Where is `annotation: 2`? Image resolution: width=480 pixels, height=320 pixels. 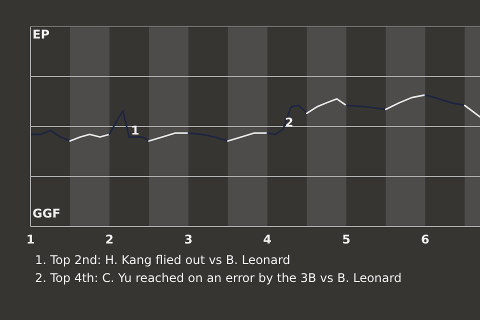 annotation: 2 is located at coordinates (289, 123).